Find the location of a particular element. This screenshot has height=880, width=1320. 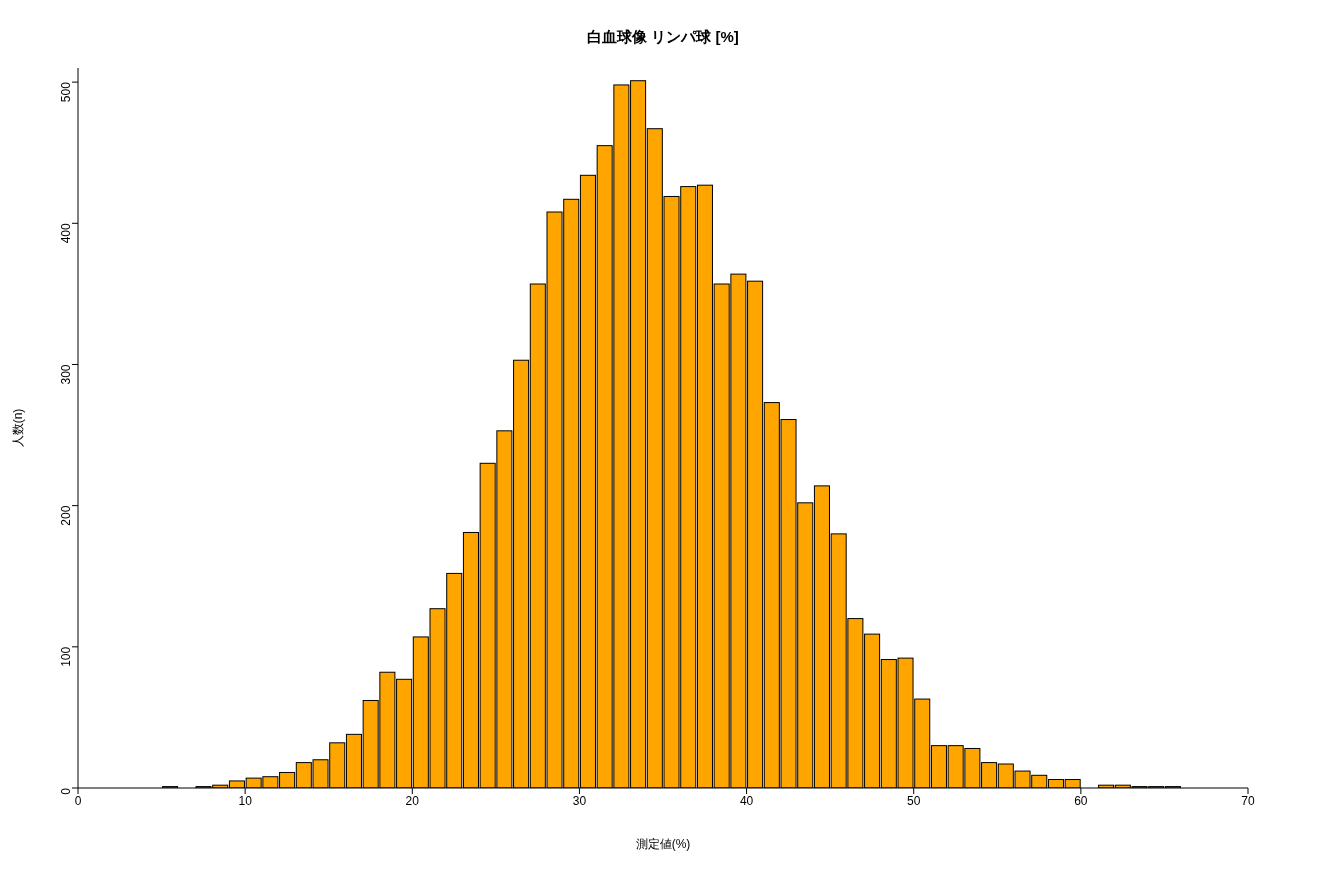

x-axis-title: 測定値(%) is located at coordinates (663, 844).